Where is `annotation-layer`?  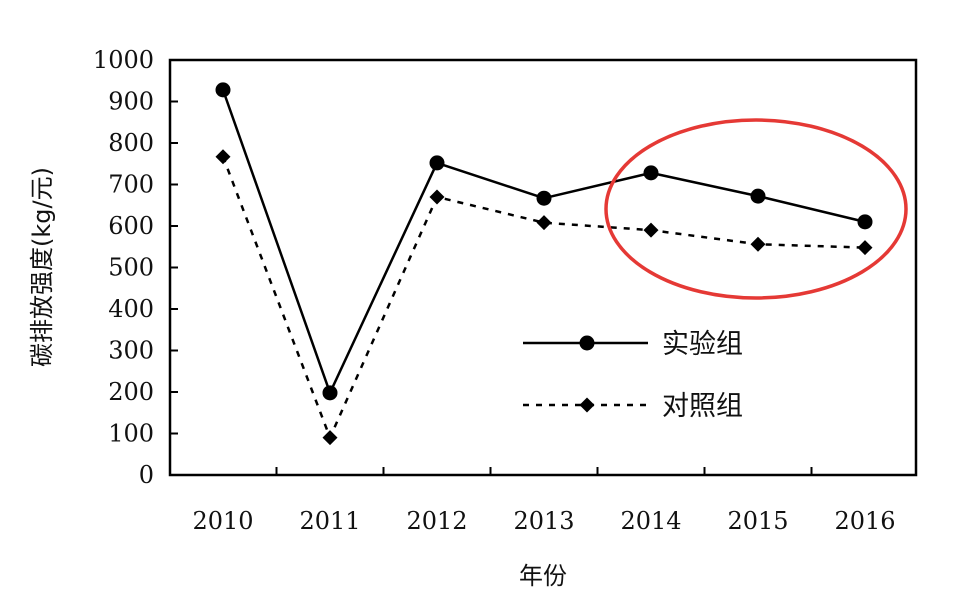 annotation-layer is located at coordinates (756, 209).